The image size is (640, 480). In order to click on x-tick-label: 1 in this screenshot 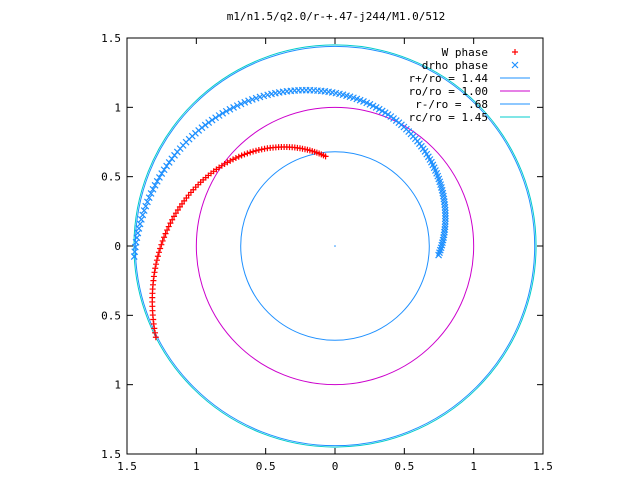, I will do `click(196, 466)`.